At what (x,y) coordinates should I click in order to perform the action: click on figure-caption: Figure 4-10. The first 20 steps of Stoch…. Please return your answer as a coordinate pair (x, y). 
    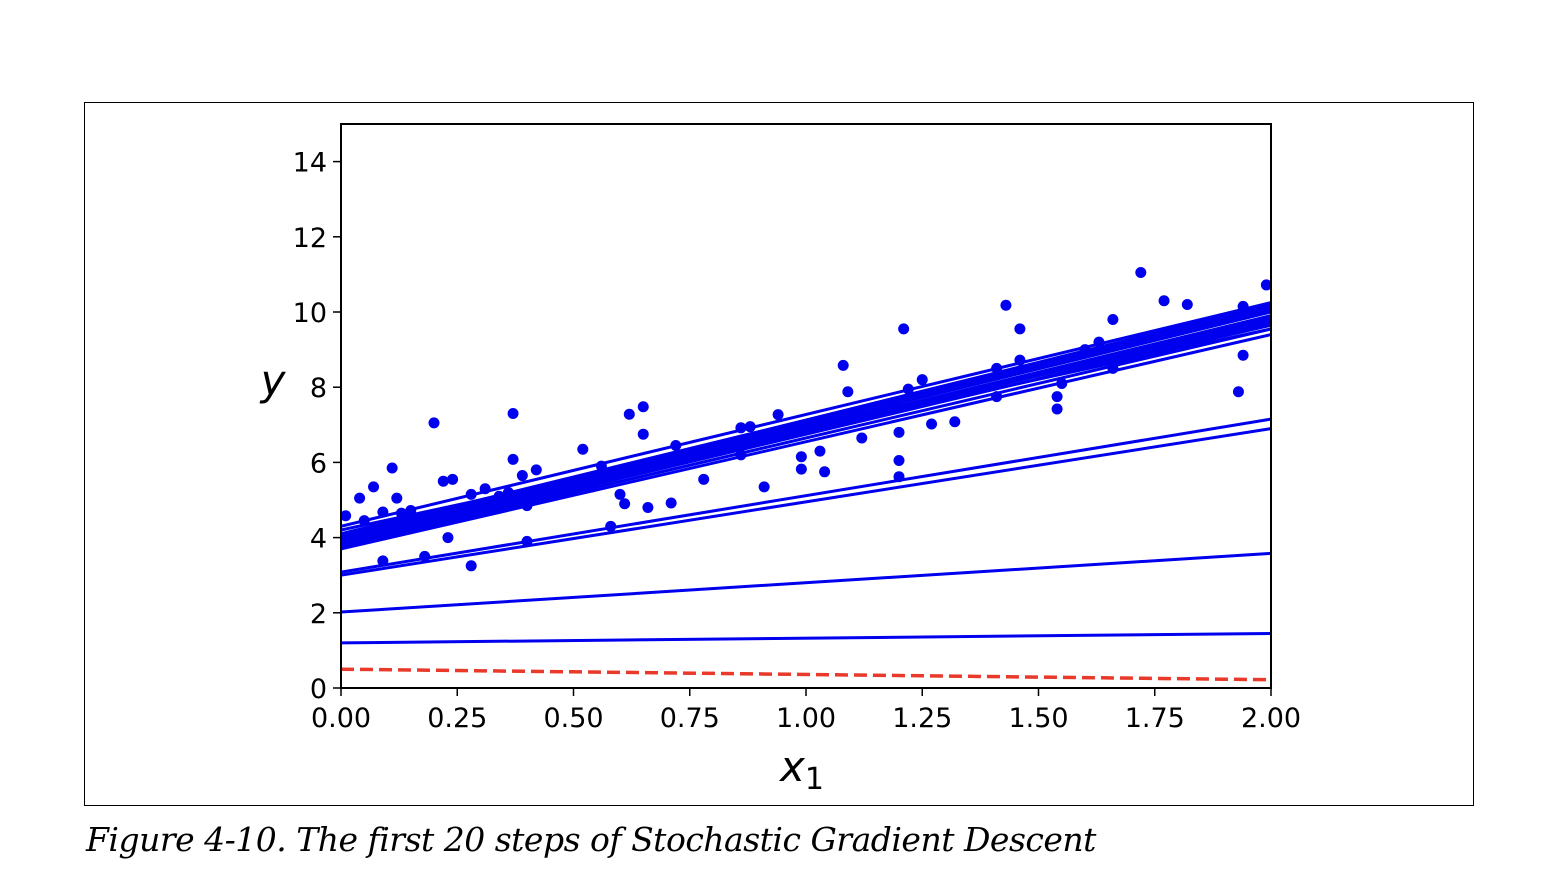
    Looking at the image, I should click on (591, 839).